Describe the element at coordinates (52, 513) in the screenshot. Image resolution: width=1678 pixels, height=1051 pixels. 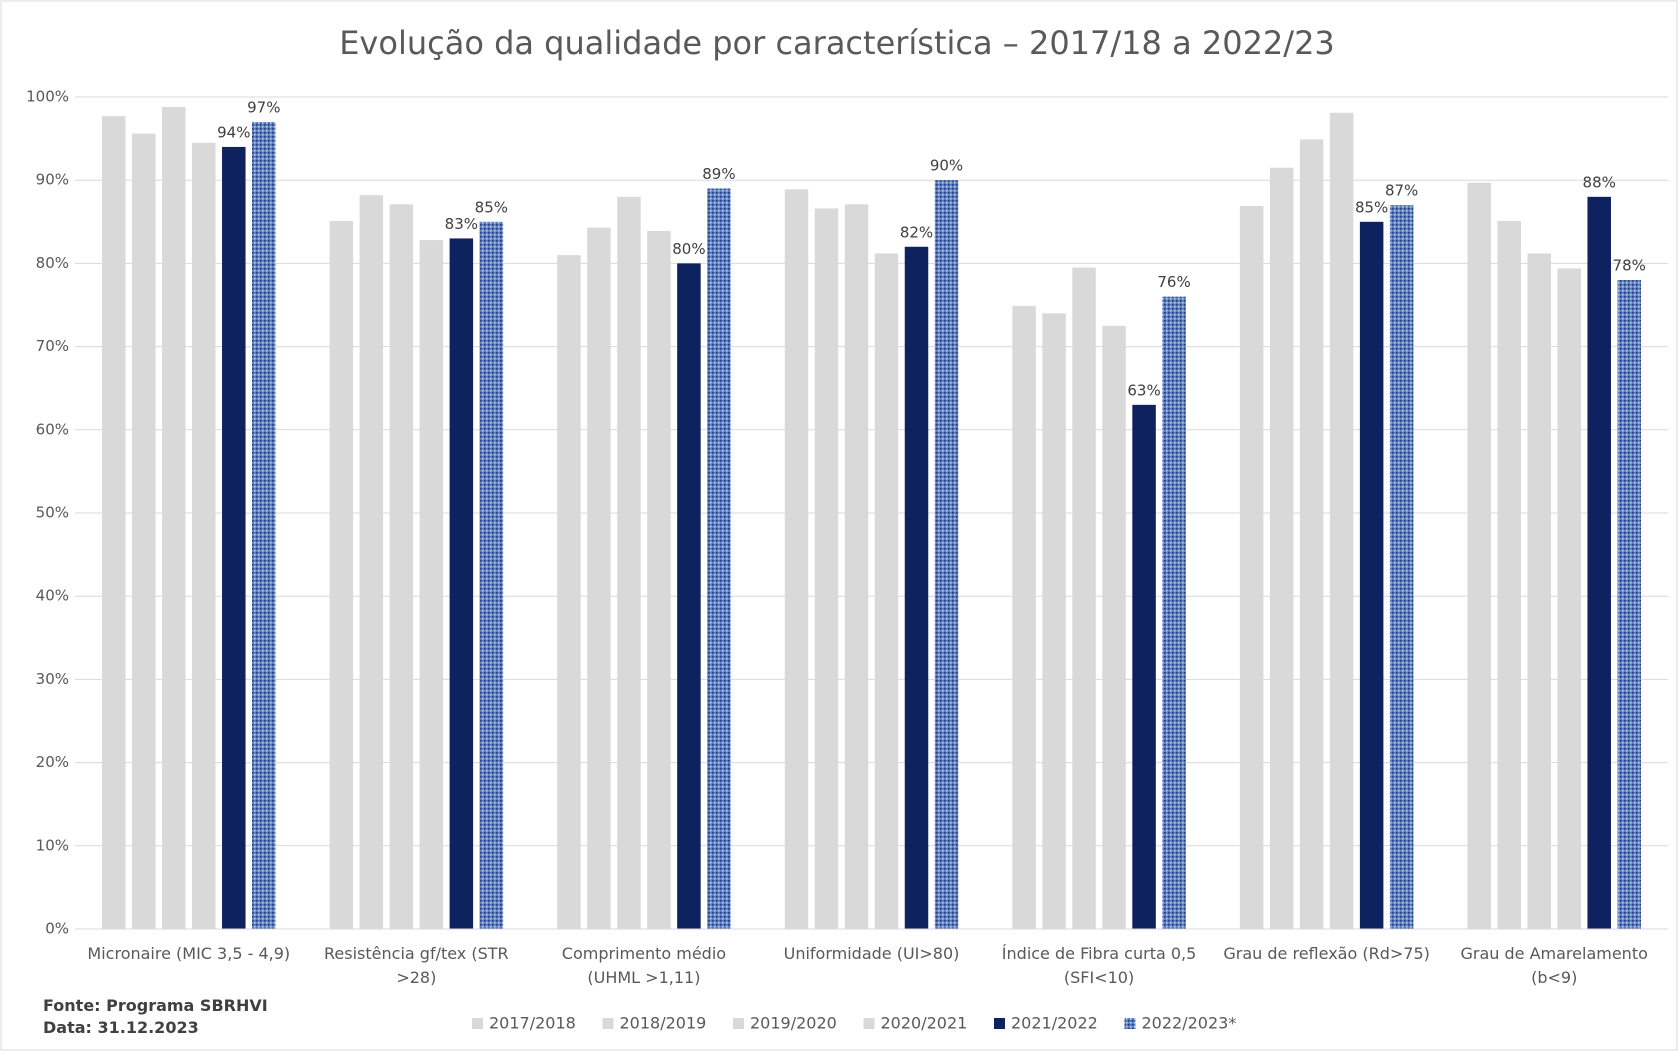
I see `y-tick-label: 50%` at that location.